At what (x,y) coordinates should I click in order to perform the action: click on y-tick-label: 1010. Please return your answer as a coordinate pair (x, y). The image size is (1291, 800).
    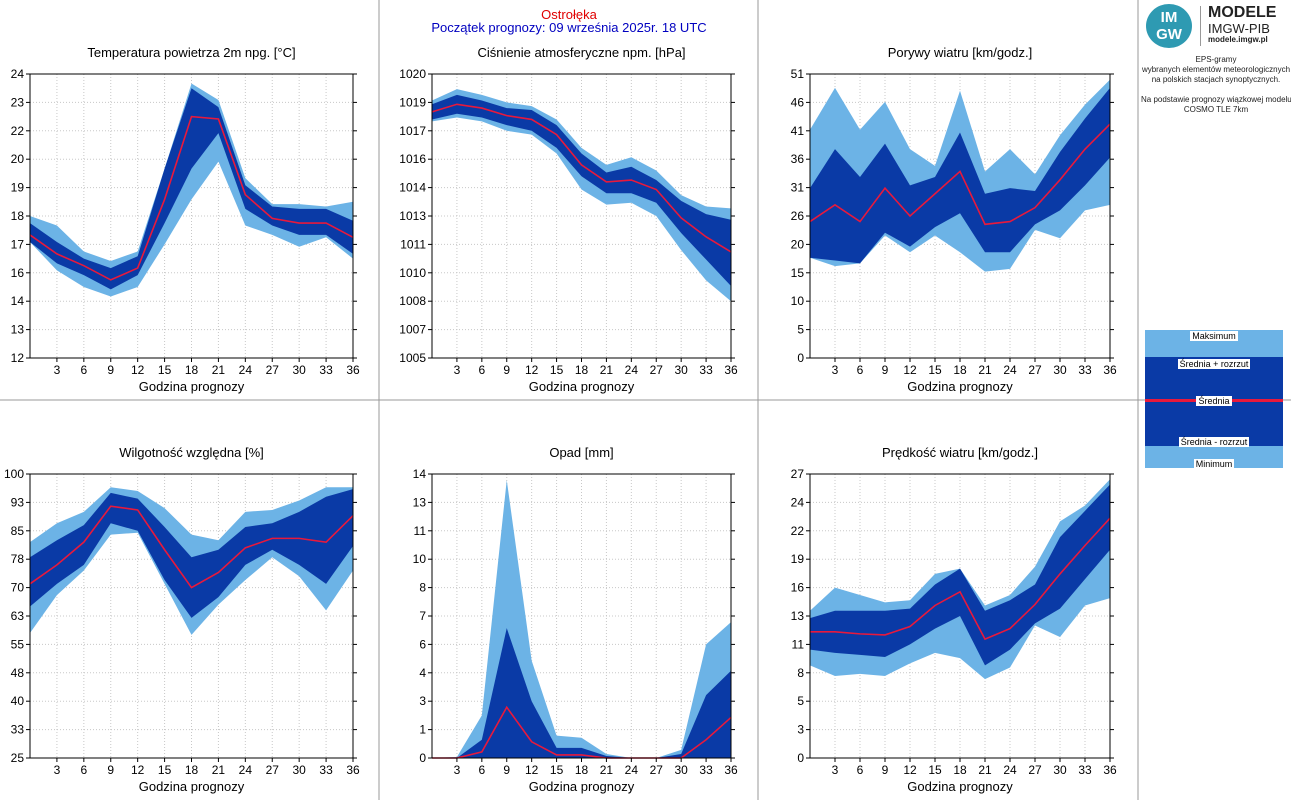
    Looking at the image, I should click on (412, 273).